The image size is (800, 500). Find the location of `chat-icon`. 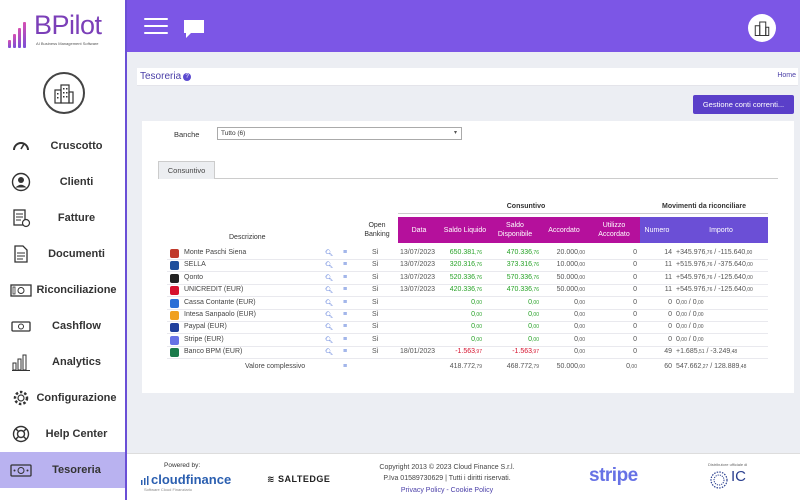

chat-icon is located at coordinates (194, 30).